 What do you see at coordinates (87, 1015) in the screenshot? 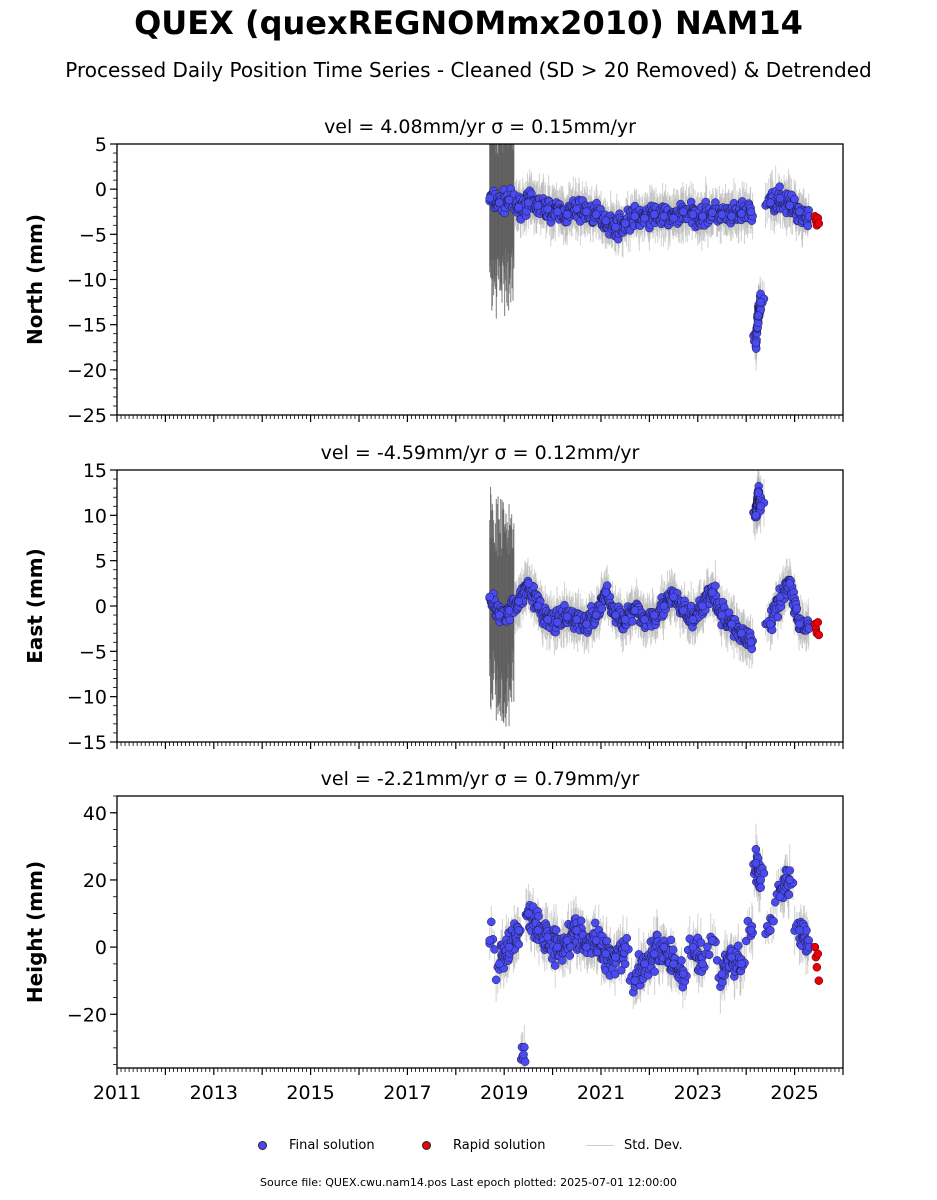
I see `y-tick-label: −20` at bounding box center [87, 1015].